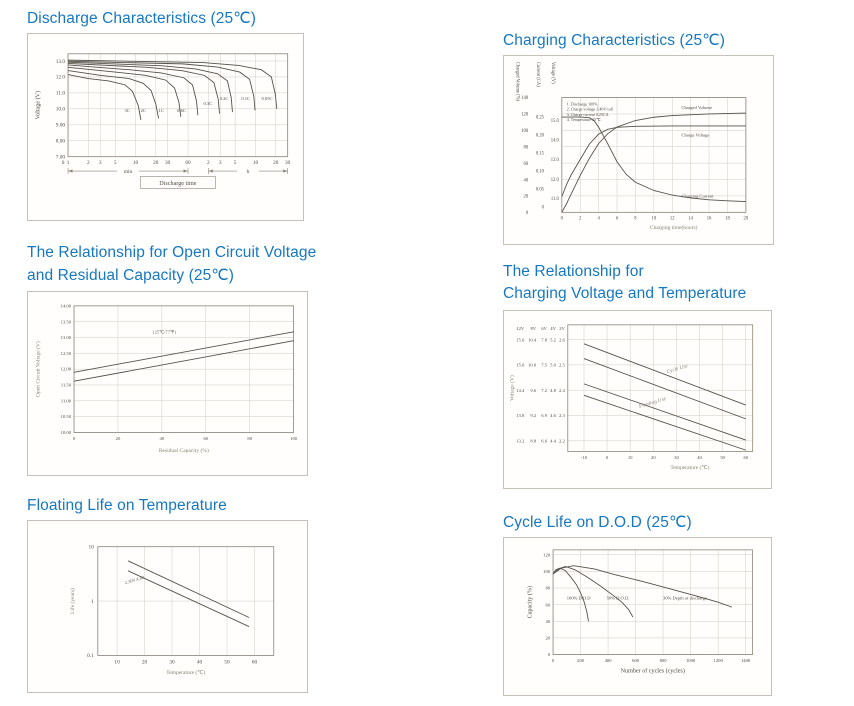  Describe the element at coordinates (598, 219) in the screenshot. I see `svg-text: 4` at that location.